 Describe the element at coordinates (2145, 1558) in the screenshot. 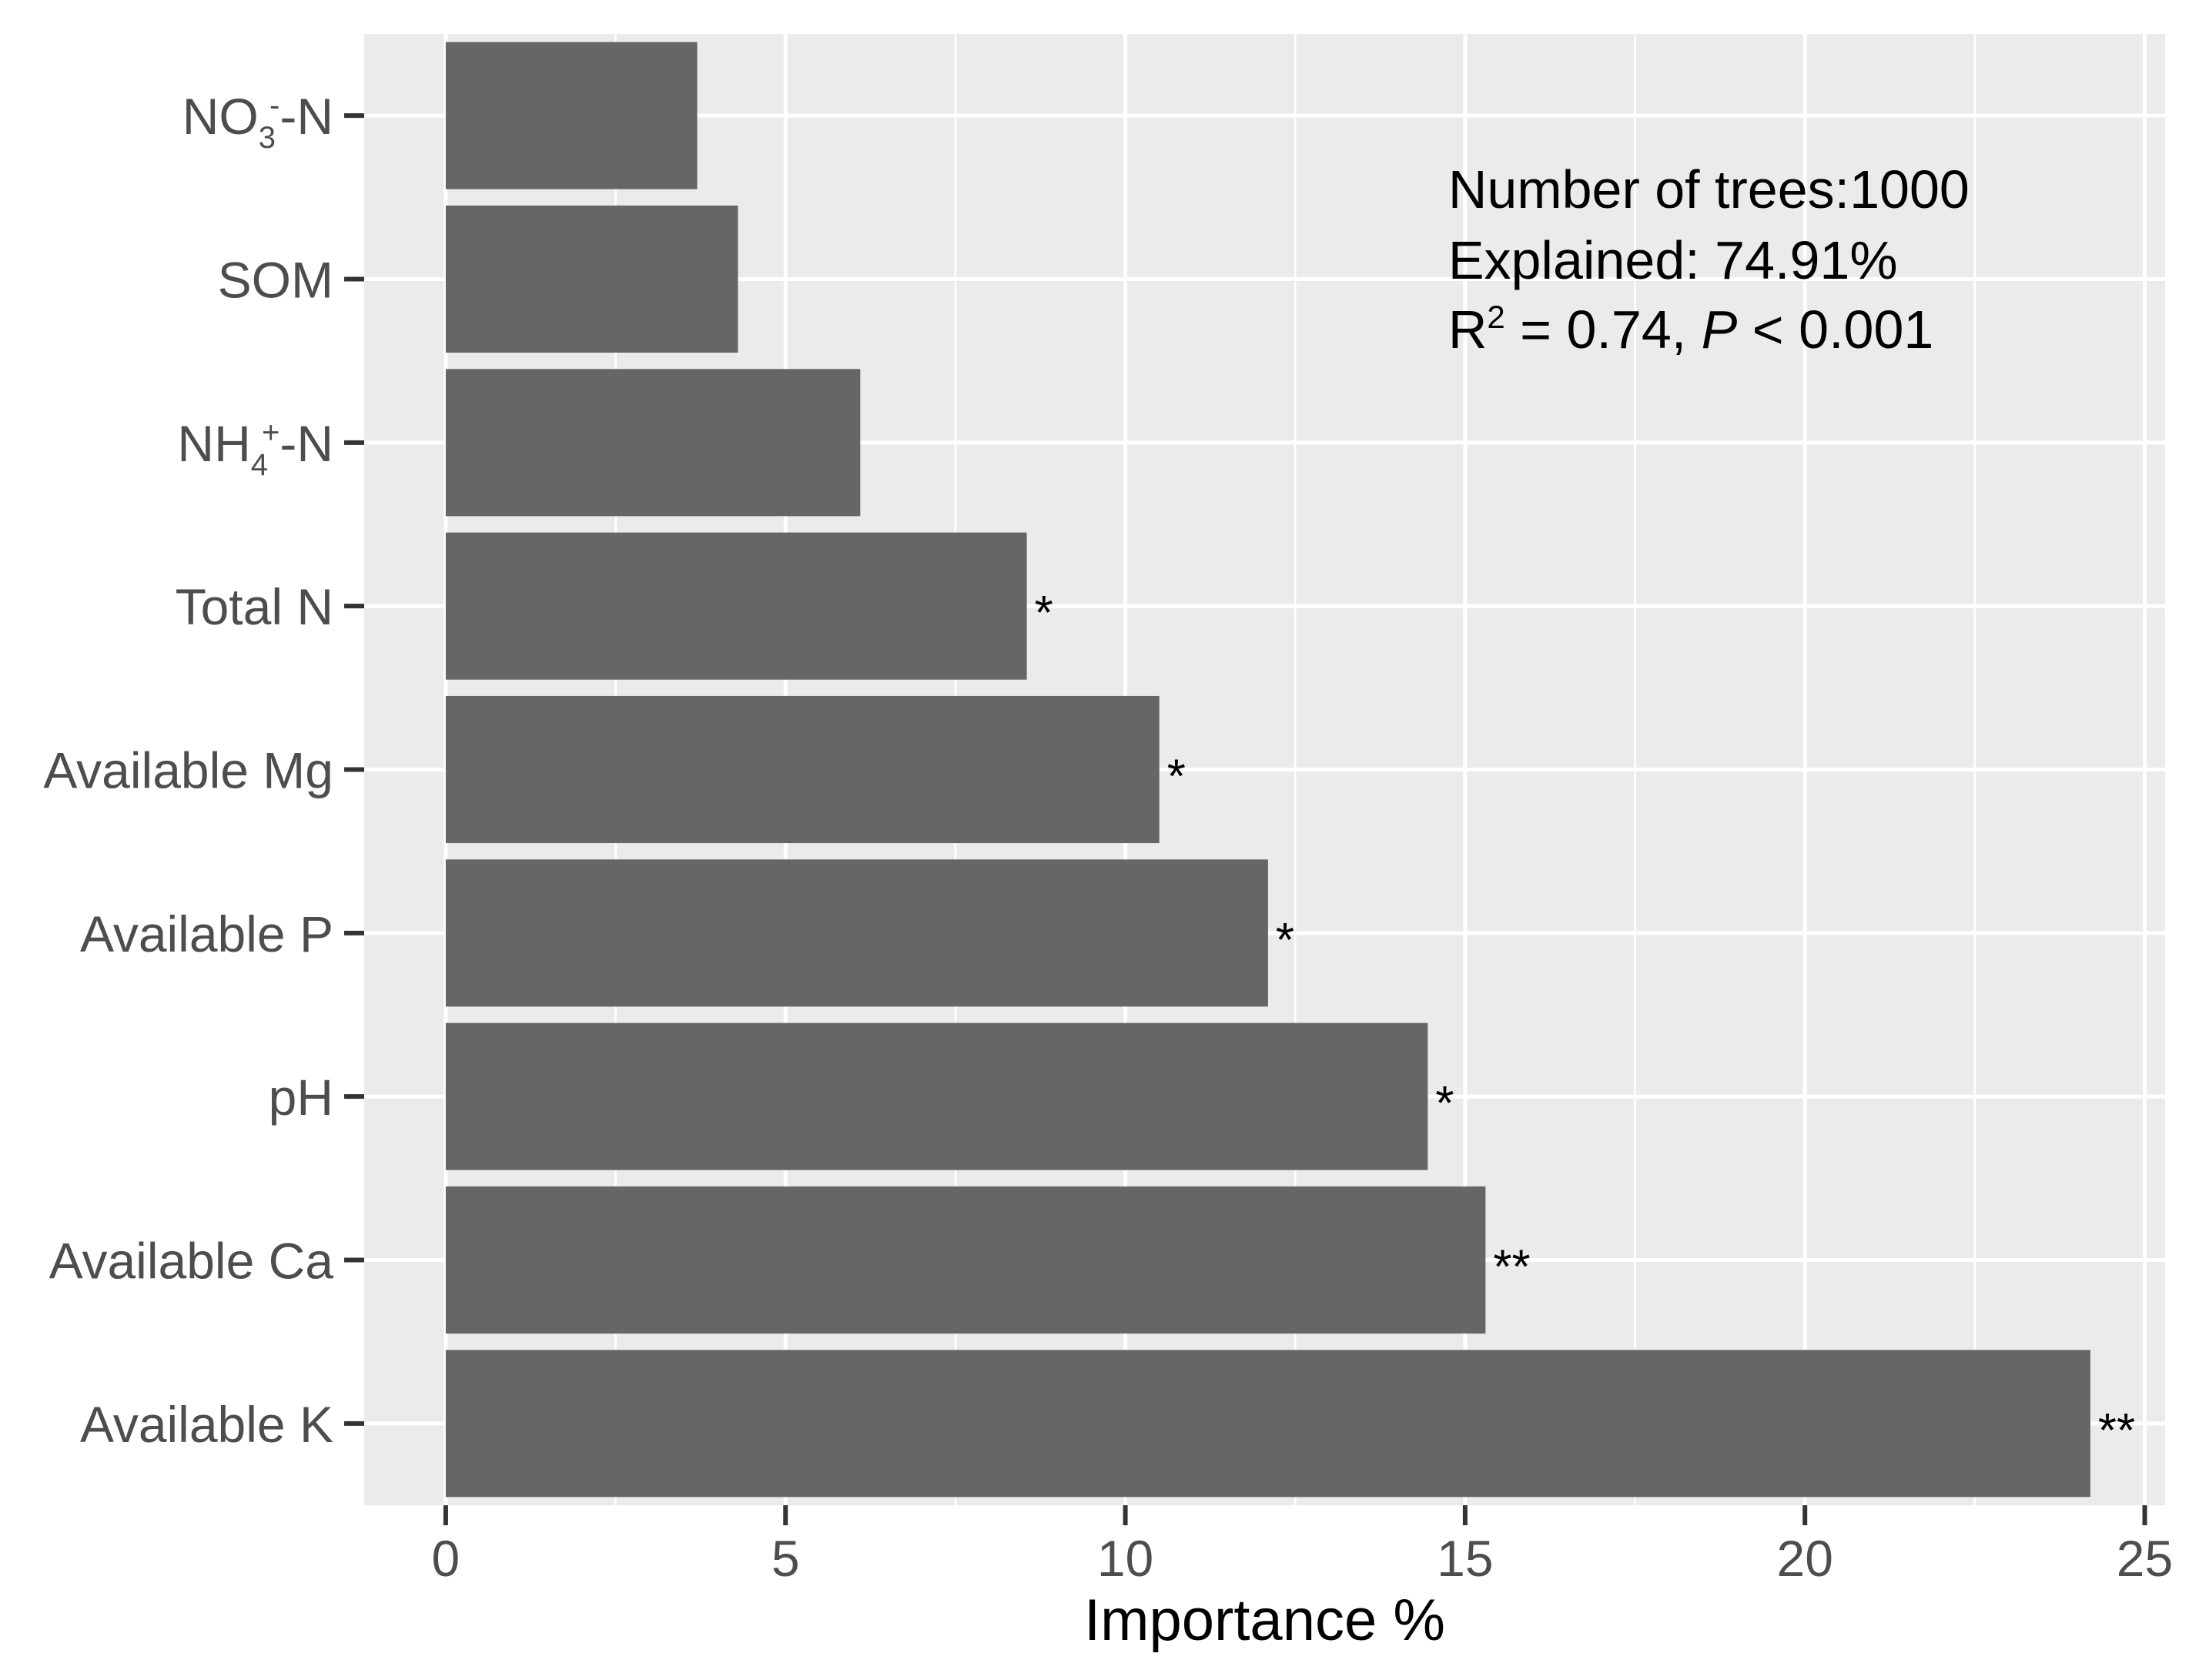

I see `x-tick-label: 25` at that location.